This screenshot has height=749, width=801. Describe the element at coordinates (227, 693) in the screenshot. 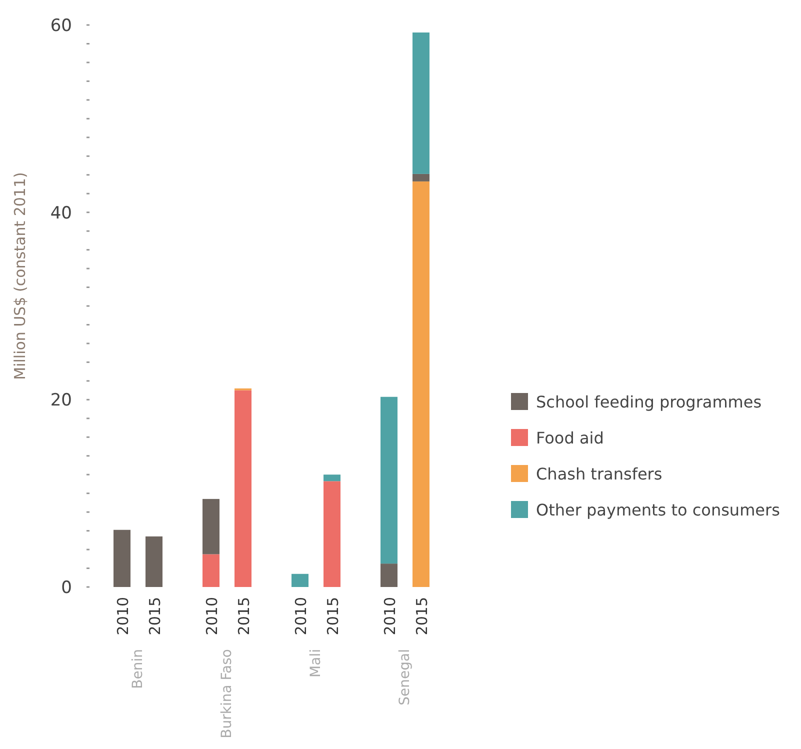

I see `text: Burkina Faso` at that location.